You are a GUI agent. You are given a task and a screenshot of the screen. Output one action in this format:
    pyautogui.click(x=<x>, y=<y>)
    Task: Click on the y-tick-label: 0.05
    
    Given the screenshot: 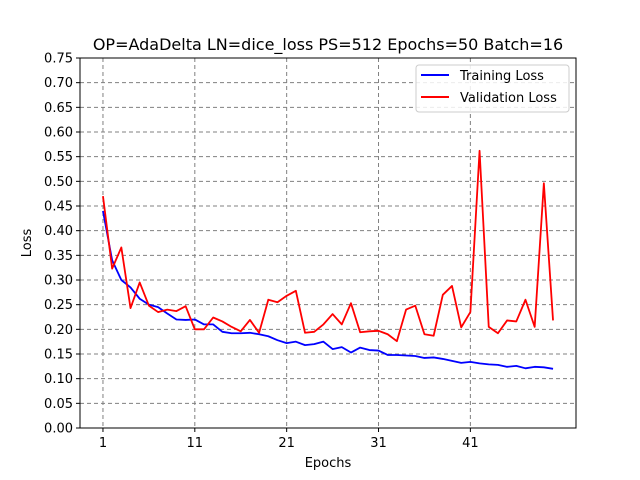 What is the action you would take?
    pyautogui.click(x=58, y=404)
    